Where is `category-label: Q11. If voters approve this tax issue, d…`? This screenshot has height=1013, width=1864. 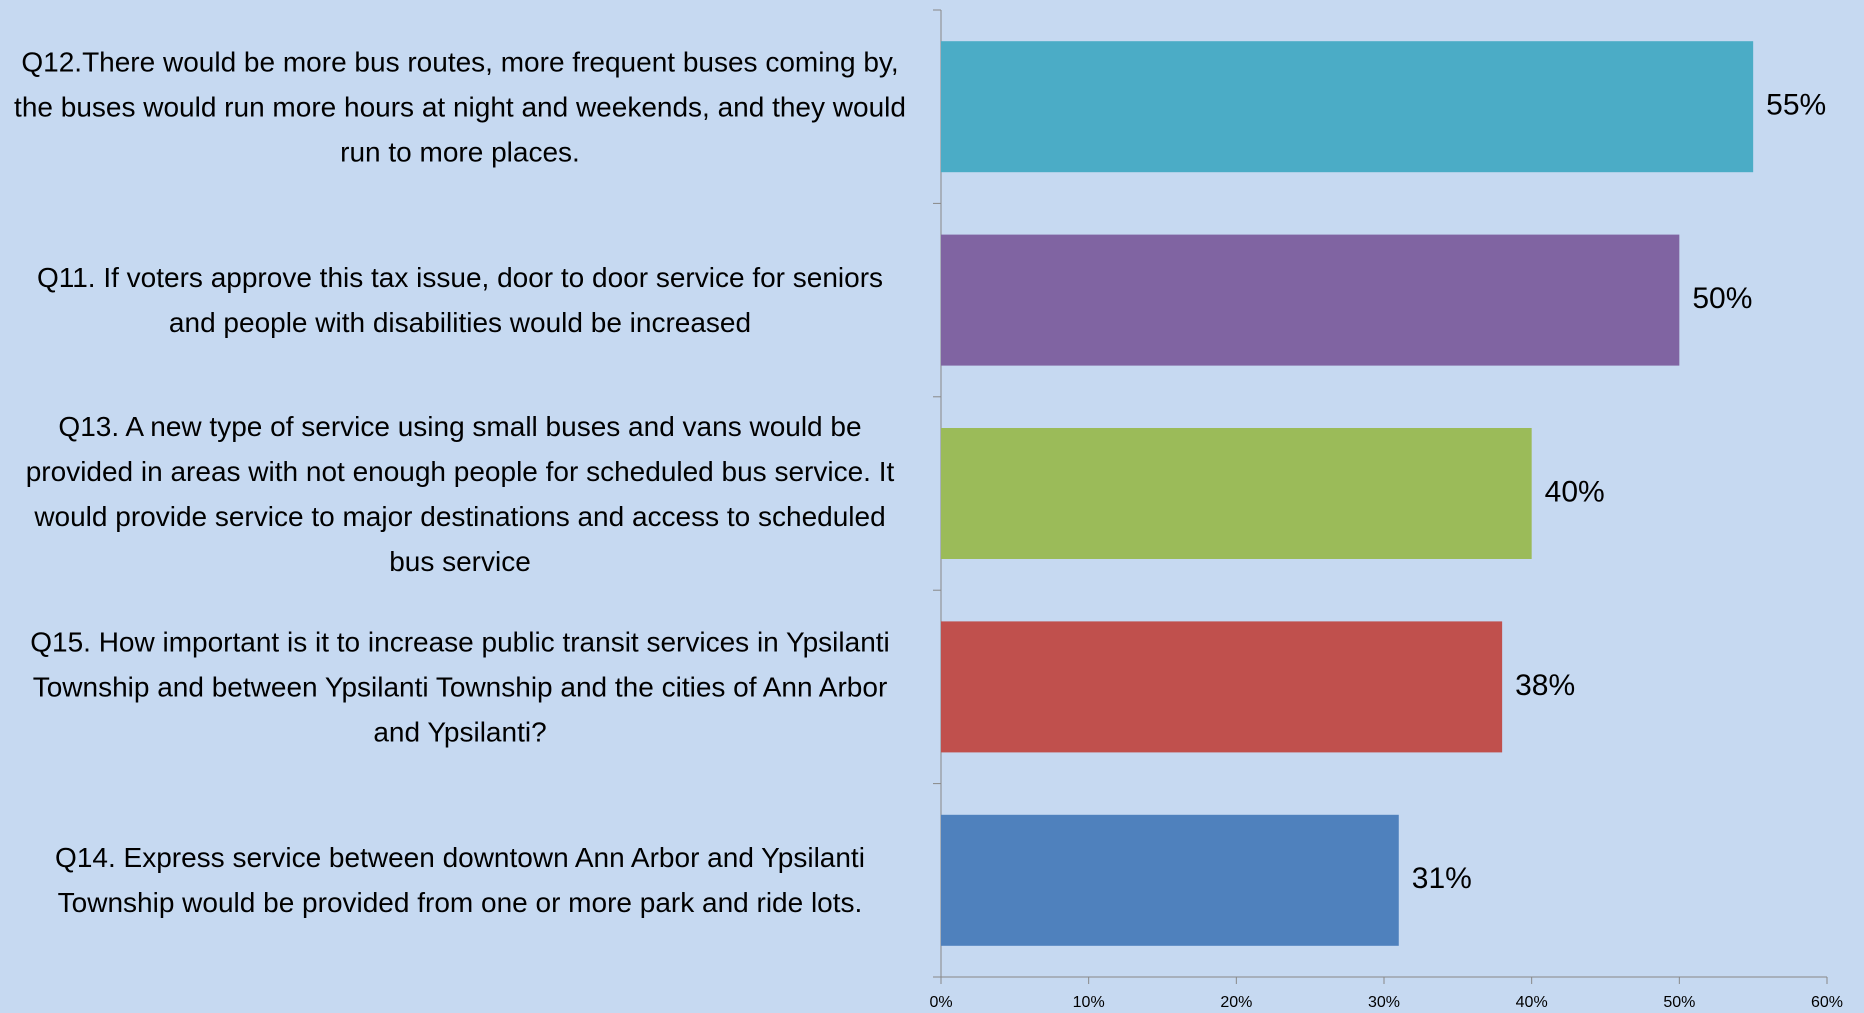 category-label: Q11. If voters approve this tax issue, d… is located at coordinates (460, 300).